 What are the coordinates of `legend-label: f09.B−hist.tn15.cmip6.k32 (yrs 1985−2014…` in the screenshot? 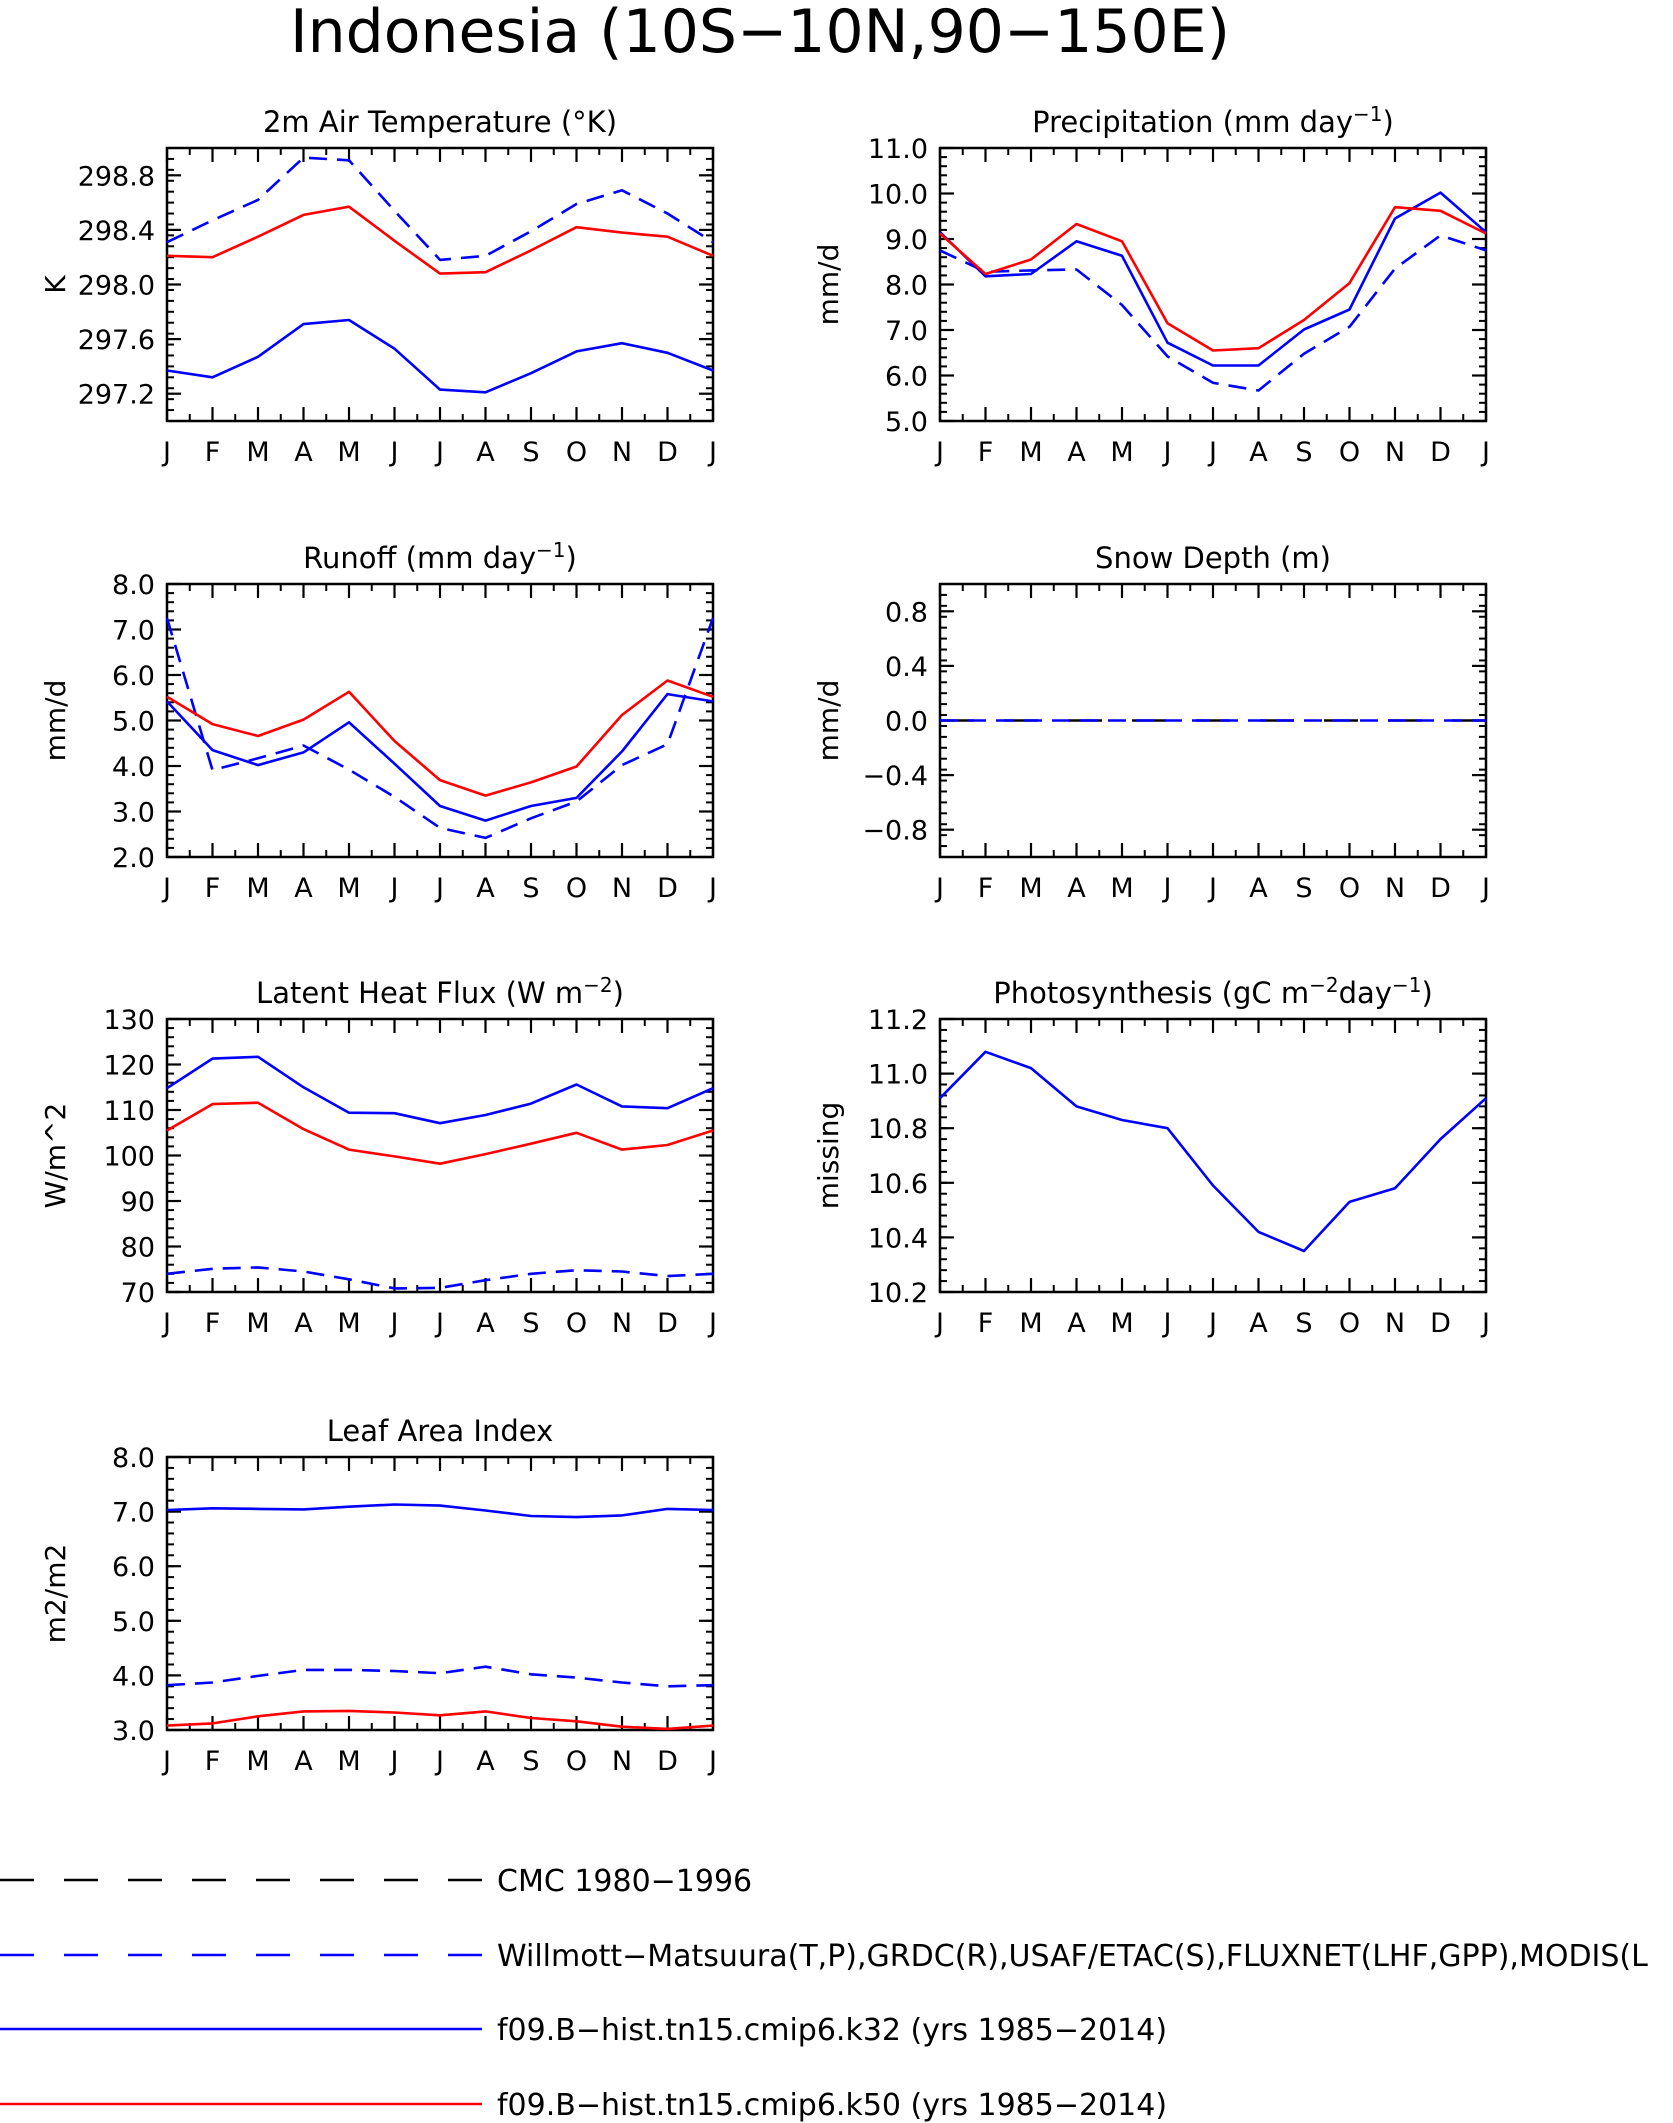 It's located at (832, 2030).